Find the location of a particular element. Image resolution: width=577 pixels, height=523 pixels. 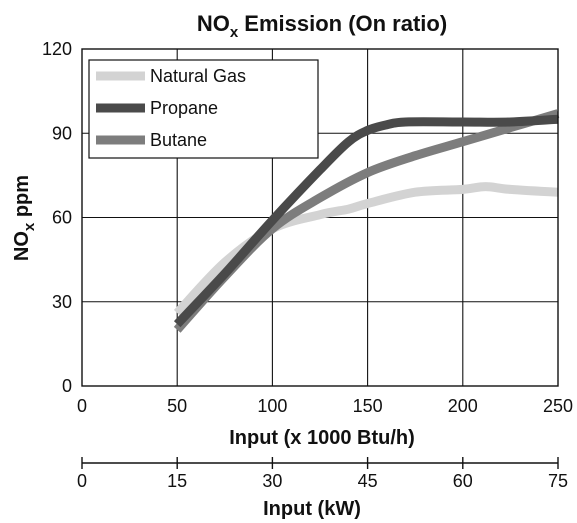

y-tick-label: 30 is located at coordinates (62, 302).